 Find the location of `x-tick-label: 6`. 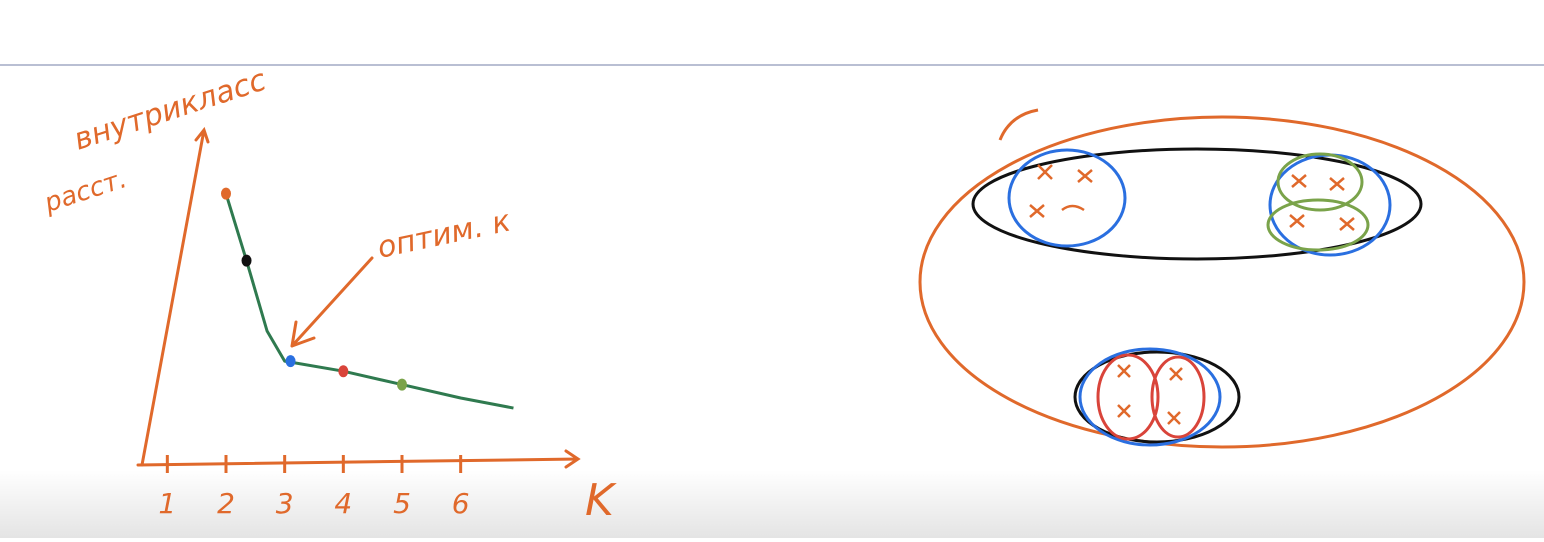

x-tick-label: 6 is located at coordinates (461, 503).